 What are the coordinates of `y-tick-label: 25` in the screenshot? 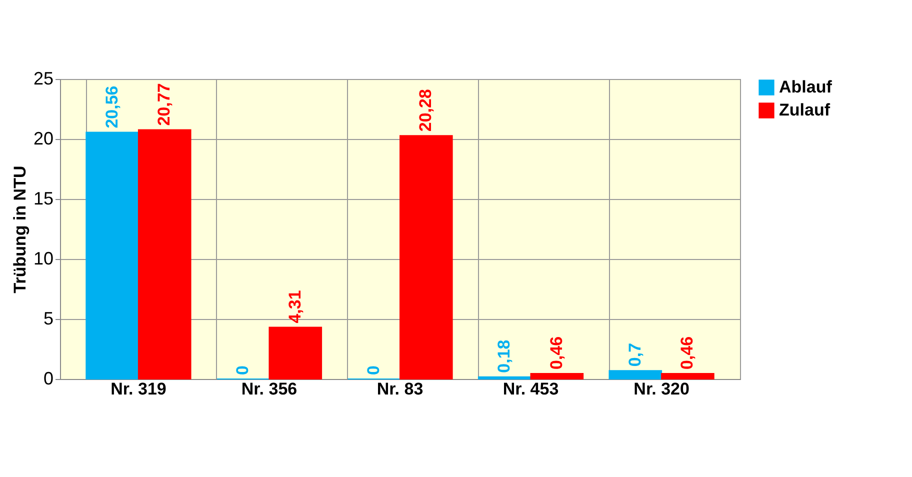 It's located at (43, 78).